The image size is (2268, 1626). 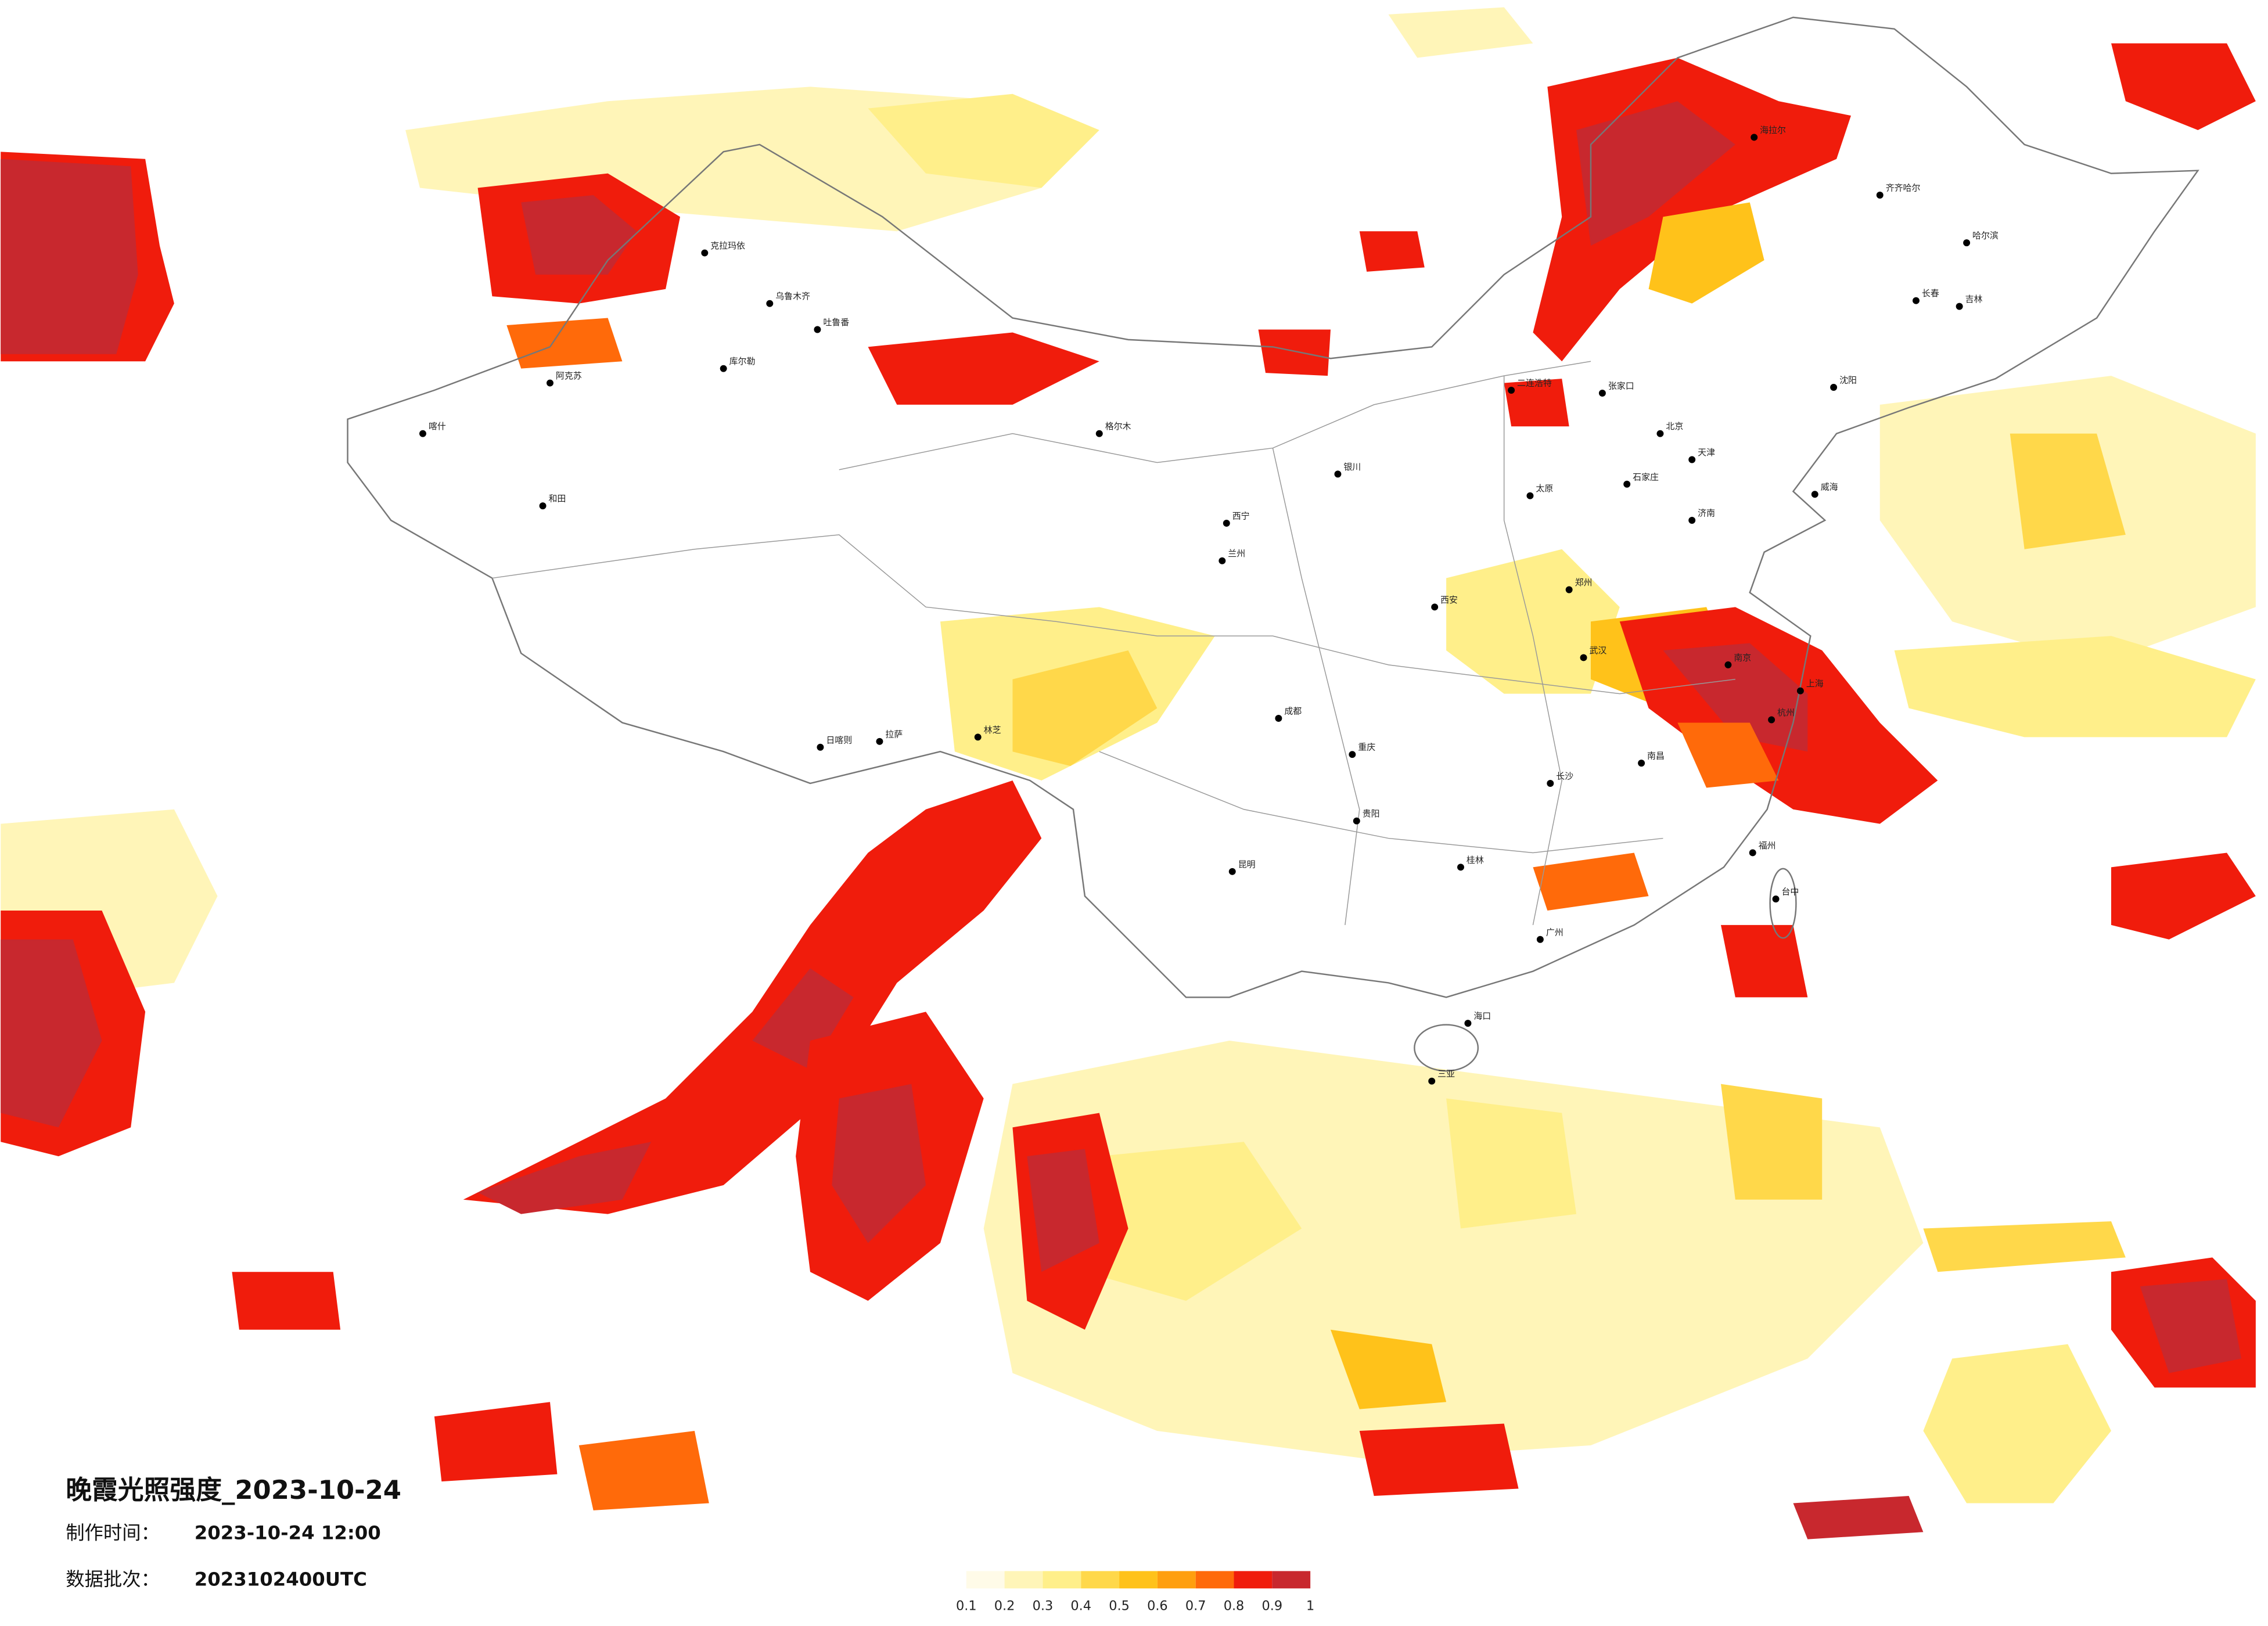 I want to click on taiwan, so click(x=1783, y=903).